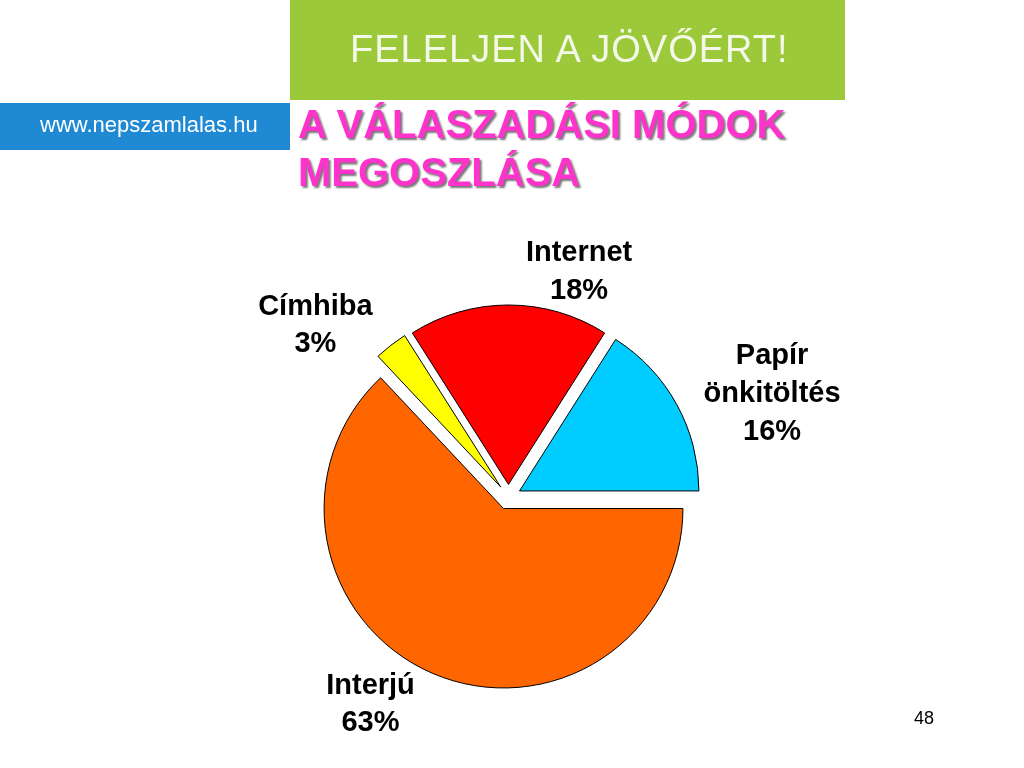  Describe the element at coordinates (316, 304) in the screenshot. I see `slice-label: Címhiba` at that location.